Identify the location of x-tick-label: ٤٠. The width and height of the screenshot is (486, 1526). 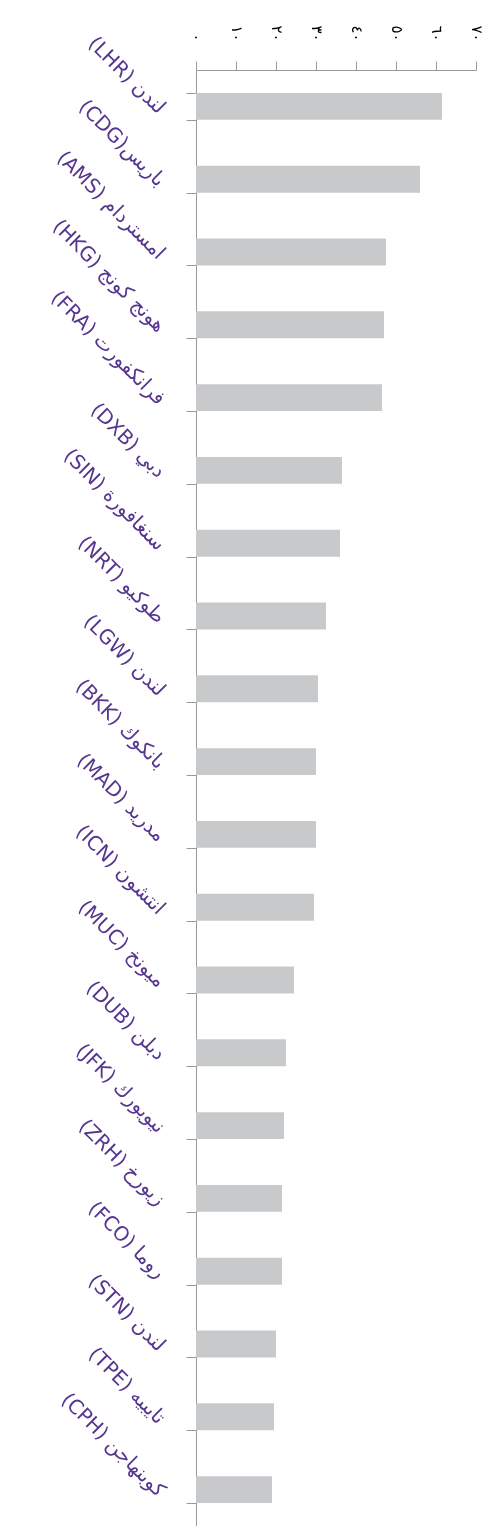
(356, 33).